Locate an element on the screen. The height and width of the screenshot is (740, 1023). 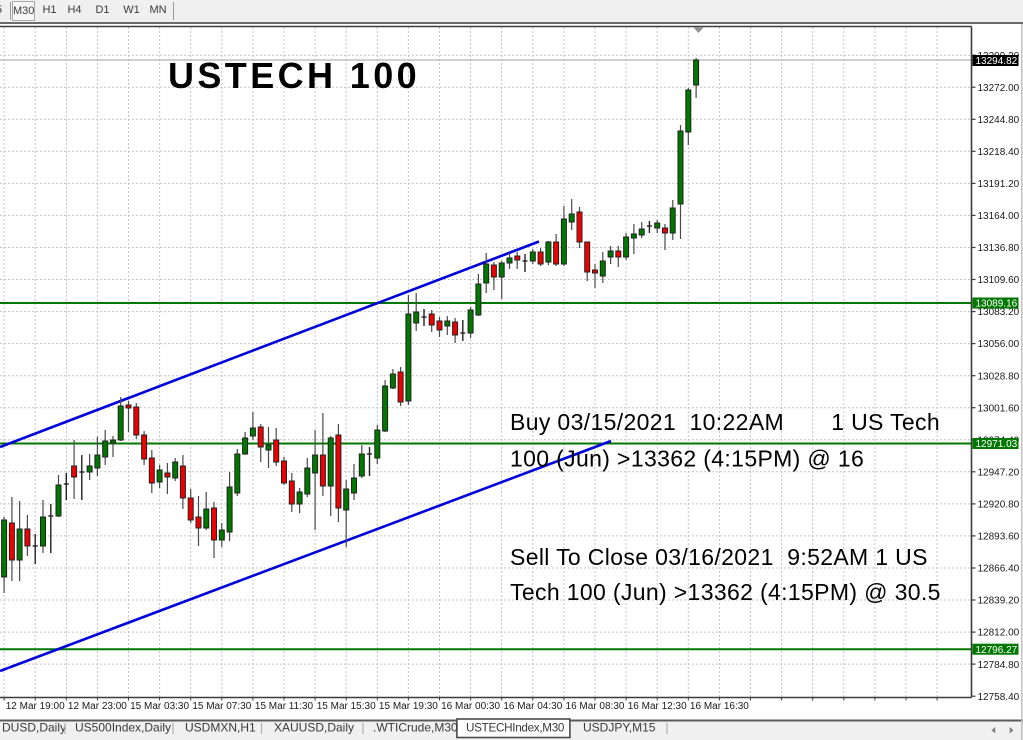
svg-text: 12796.27 is located at coordinates (997, 650).